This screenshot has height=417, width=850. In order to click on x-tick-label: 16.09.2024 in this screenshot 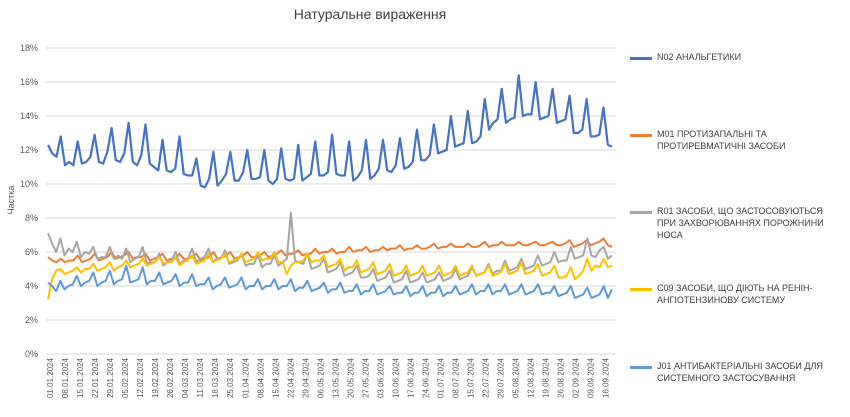, I will do `click(606, 377)`.